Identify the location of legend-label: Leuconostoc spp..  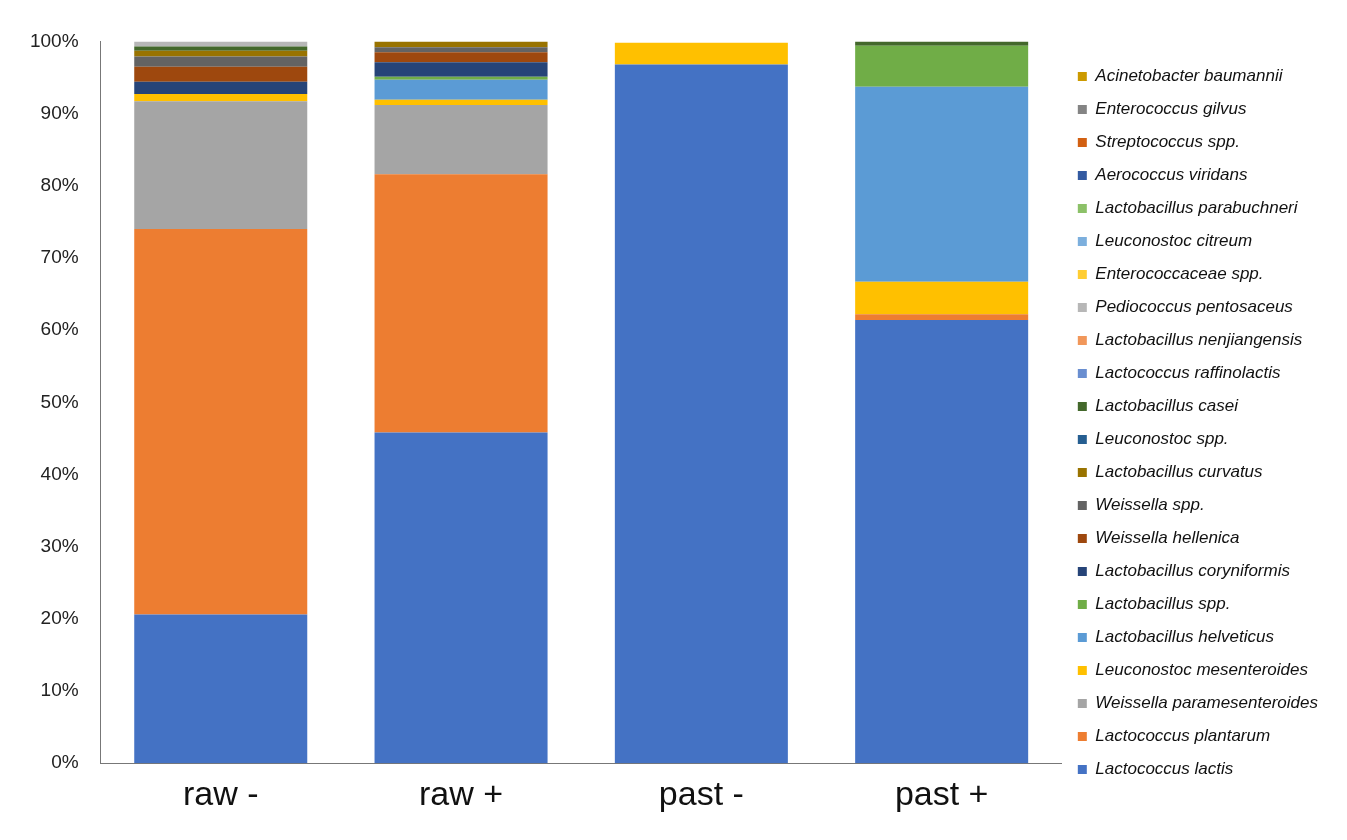
(1162, 439).